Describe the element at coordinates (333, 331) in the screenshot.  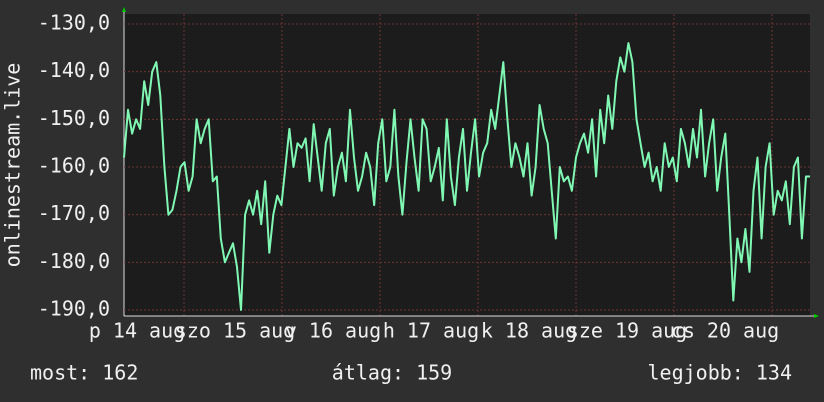
I see `x-tick-label: v 16 aug` at that location.